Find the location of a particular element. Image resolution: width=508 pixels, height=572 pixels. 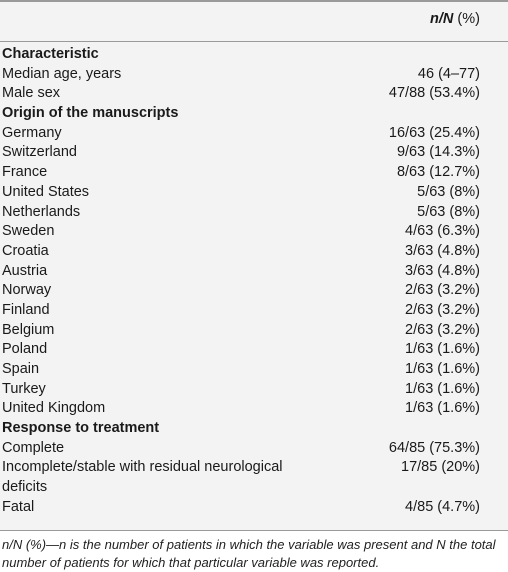

table-row: Male sex 47/88 (53.4%) is located at coordinates (254, 94).